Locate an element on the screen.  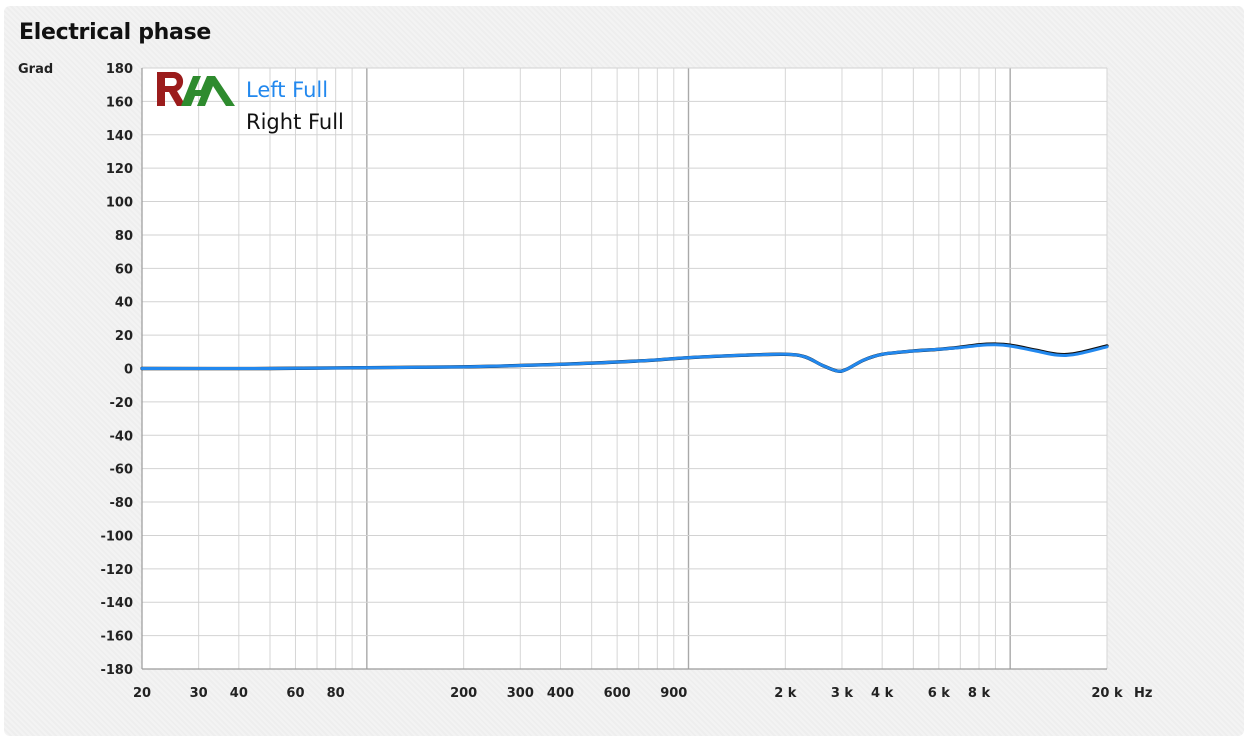
x-tick-label: 400 is located at coordinates (560, 693).